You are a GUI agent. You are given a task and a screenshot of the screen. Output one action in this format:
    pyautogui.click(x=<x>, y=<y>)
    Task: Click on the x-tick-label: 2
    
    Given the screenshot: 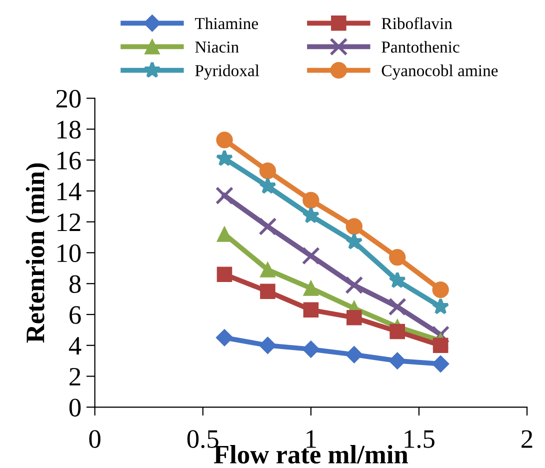 What is the action you would take?
    pyautogui.click(x=527, y=439)
    